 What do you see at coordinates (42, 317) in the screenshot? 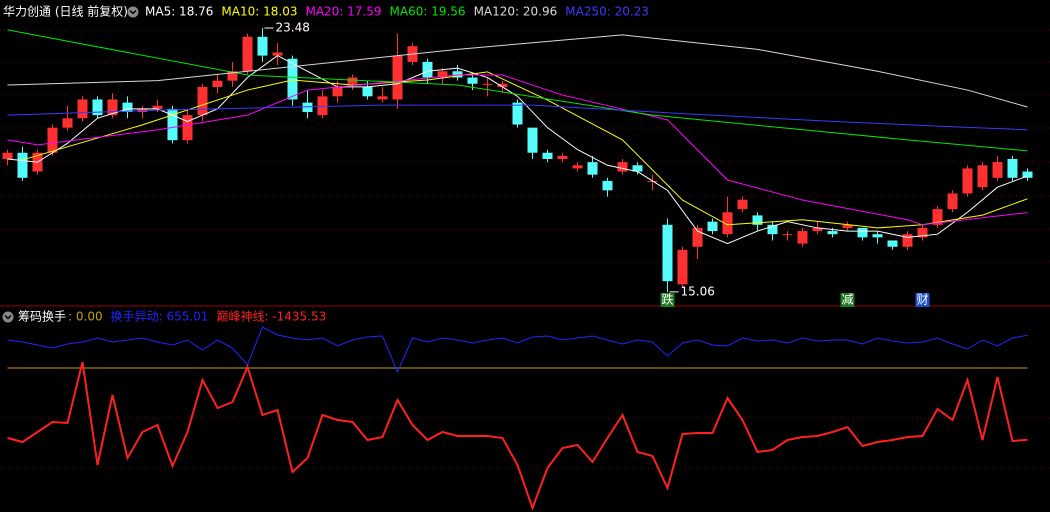
I see `indicator-title: 筹码换手` at bounding box center [42, 317].